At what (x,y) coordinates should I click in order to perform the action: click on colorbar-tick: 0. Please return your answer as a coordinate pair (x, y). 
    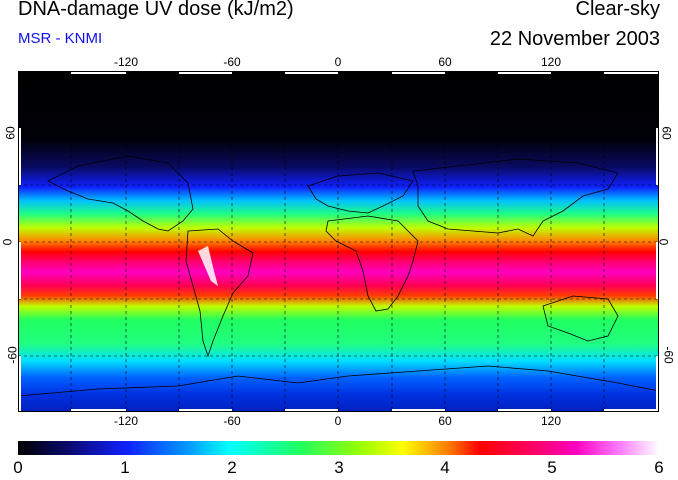
    Looking at the image, I should click on (18, 467).